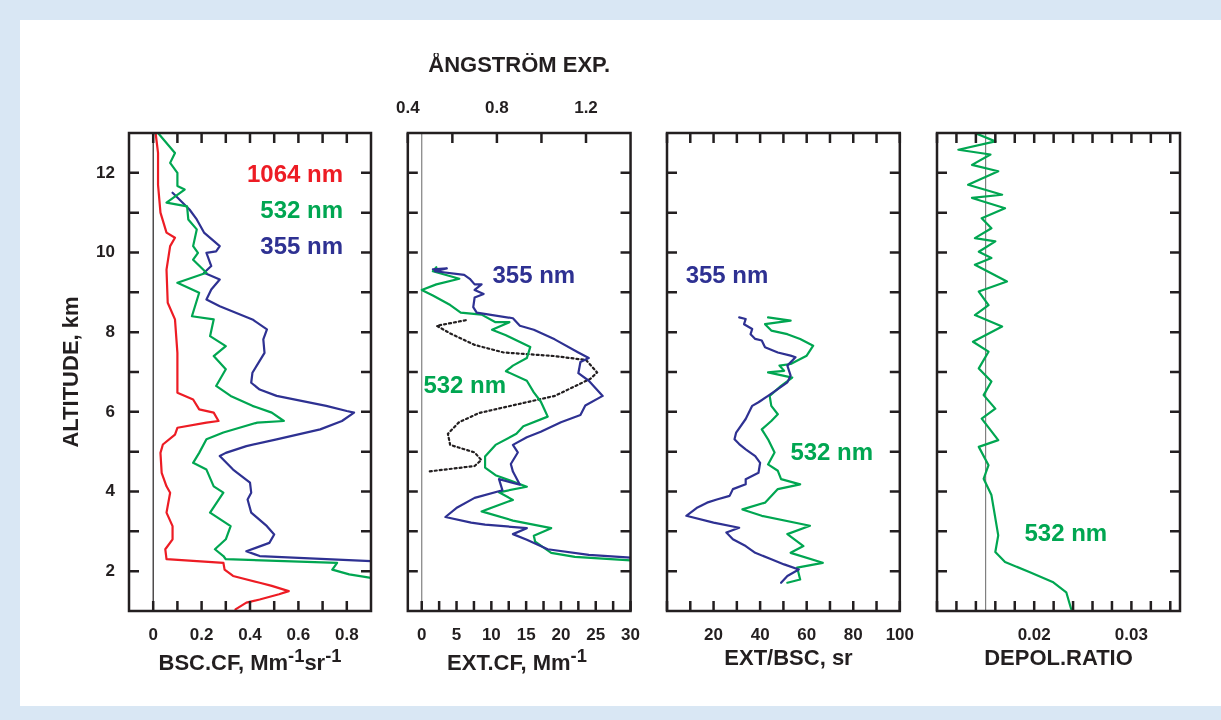 The image size is (1221, 720). I want to click on x-tick-label: 10, so click(491, 634).